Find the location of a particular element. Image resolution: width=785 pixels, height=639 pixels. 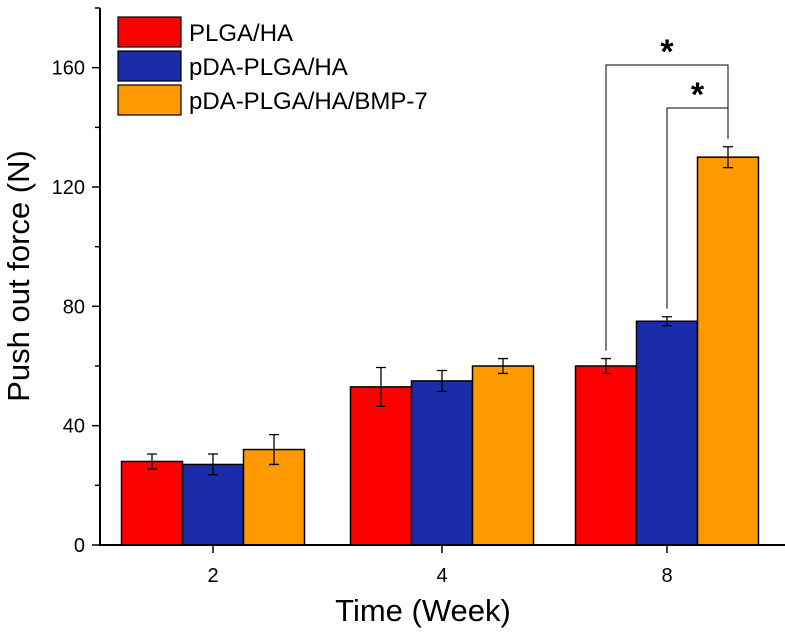

legend: PLGA/HA pDA-PLGA/HA pDA-PLGA/HA/BMP-7 is located at coordinates (272, 66).